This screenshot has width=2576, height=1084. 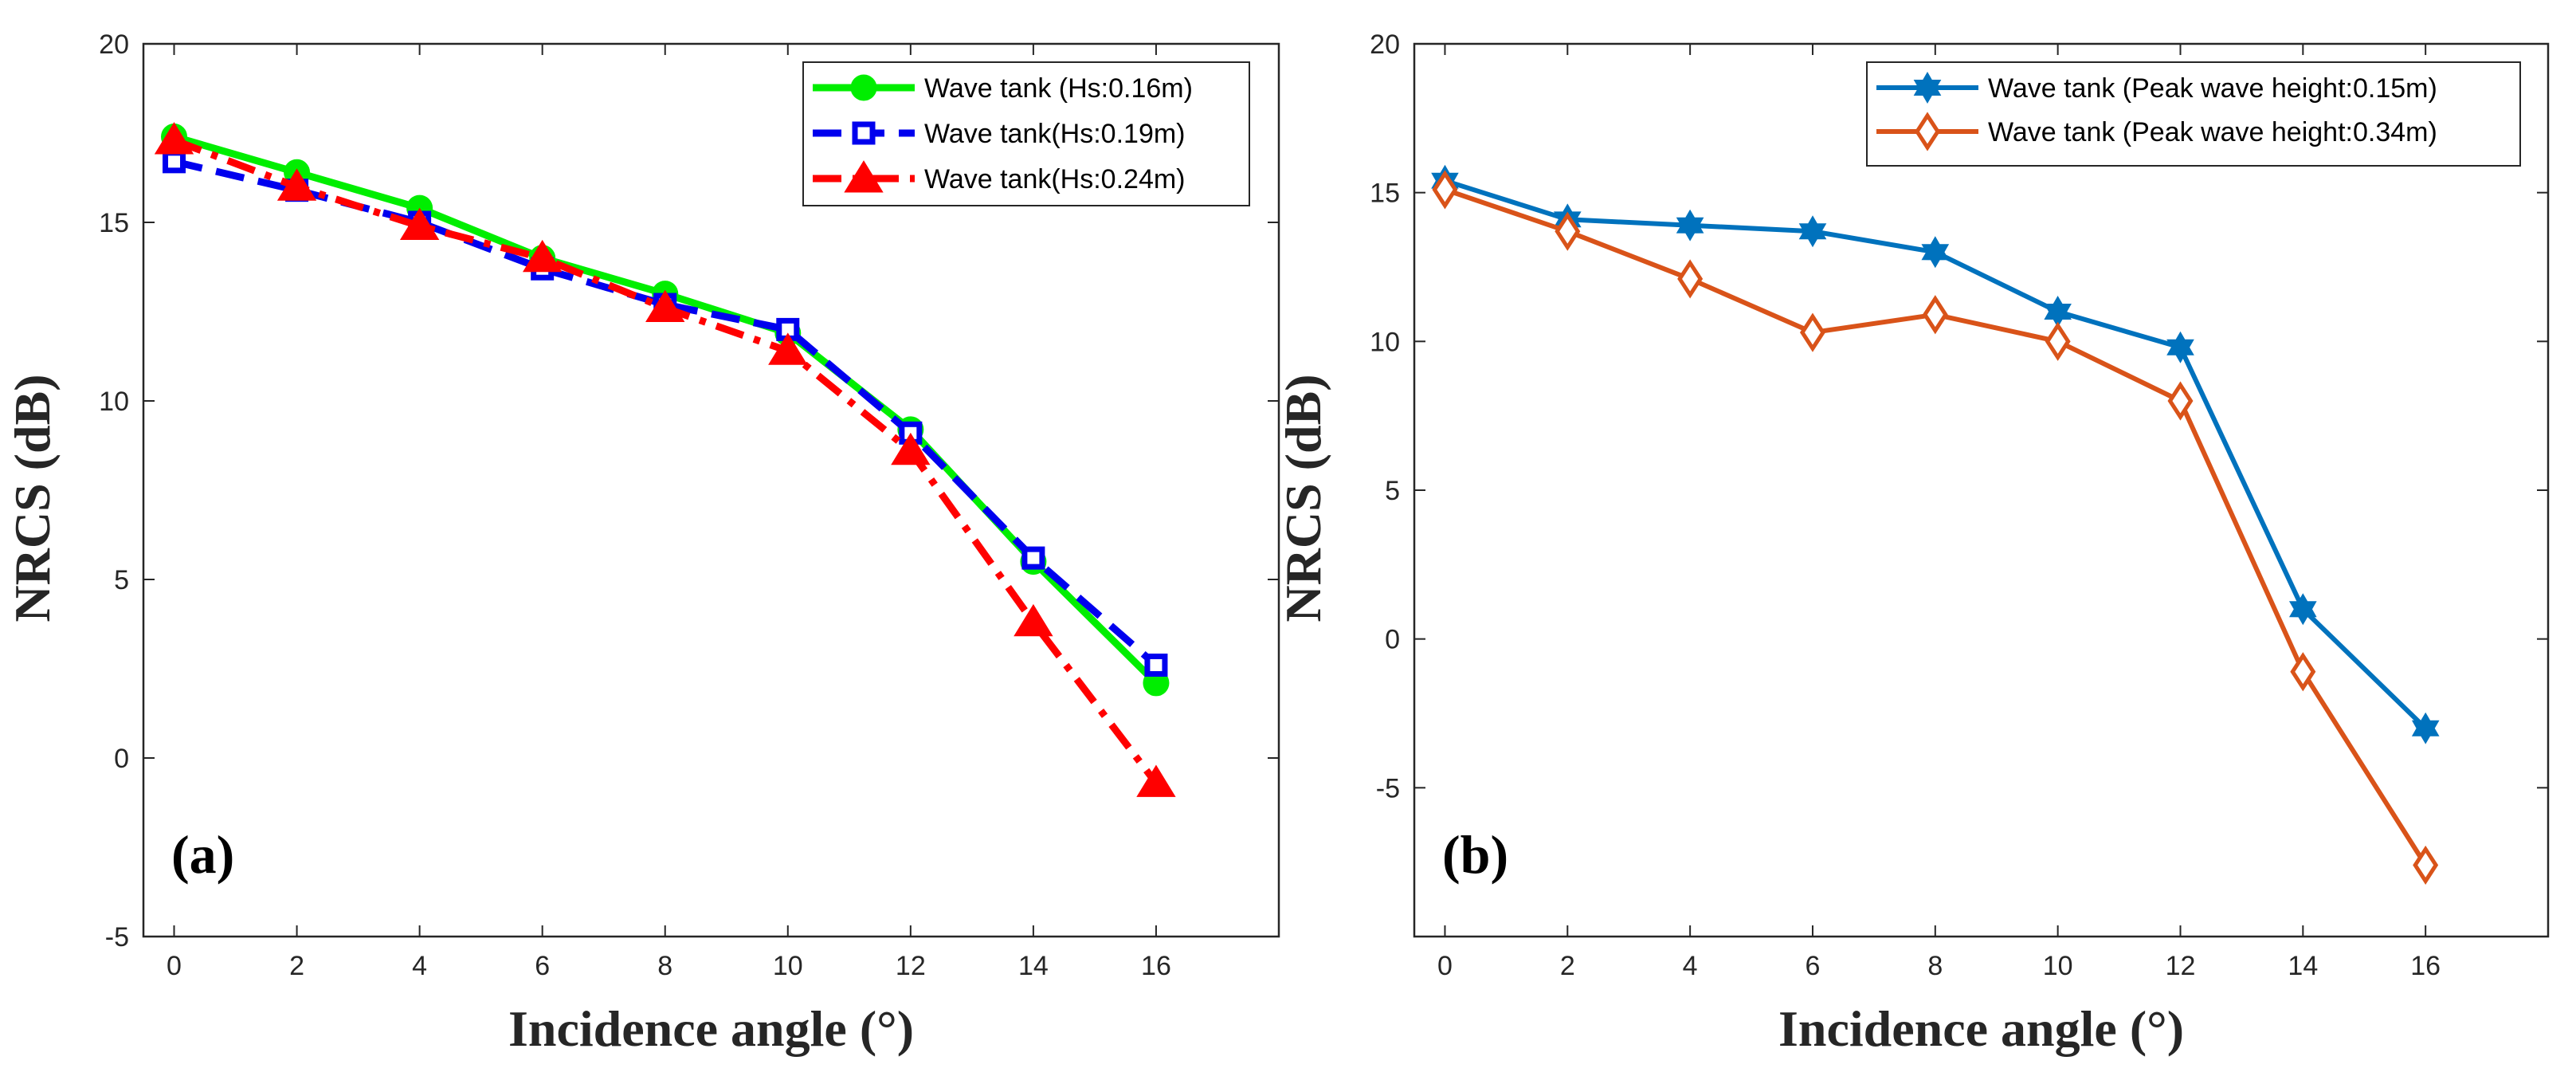 I want to click on legend-label: Wave tank(Hs:0.19m), so click(x=1055, y=134).